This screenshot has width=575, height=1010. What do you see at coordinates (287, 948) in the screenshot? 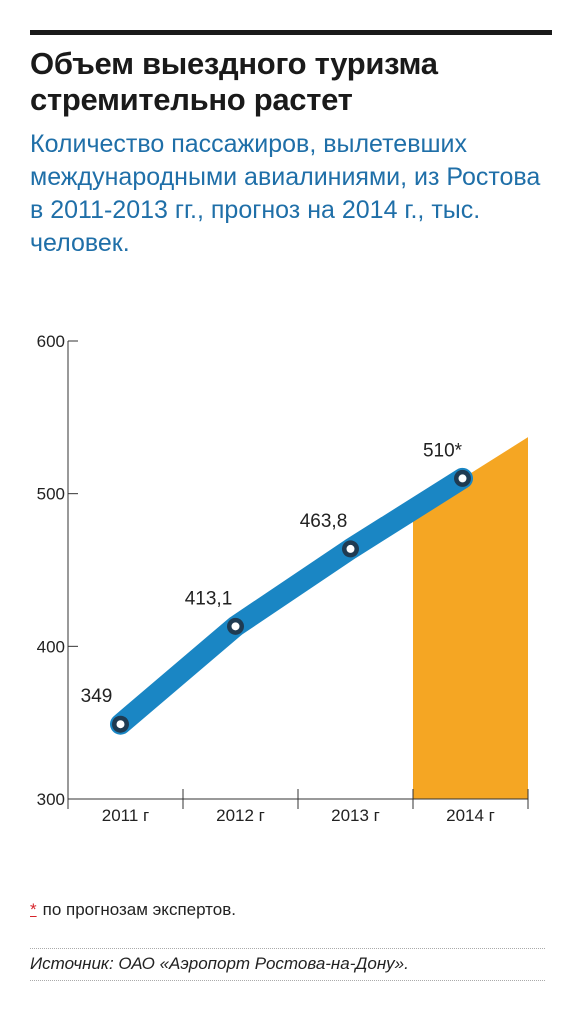
I see `source-divider` at bounding box center [287, 948].